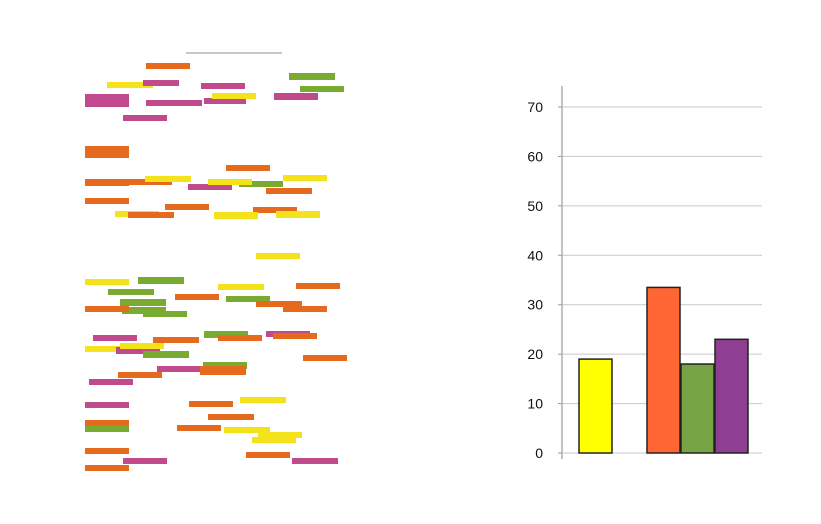 This screenshot has width=821, height=524. What do you see at coordinates (663, 370) in the screenshot?
I see `bar-orange` at bounding box center [663, 370].